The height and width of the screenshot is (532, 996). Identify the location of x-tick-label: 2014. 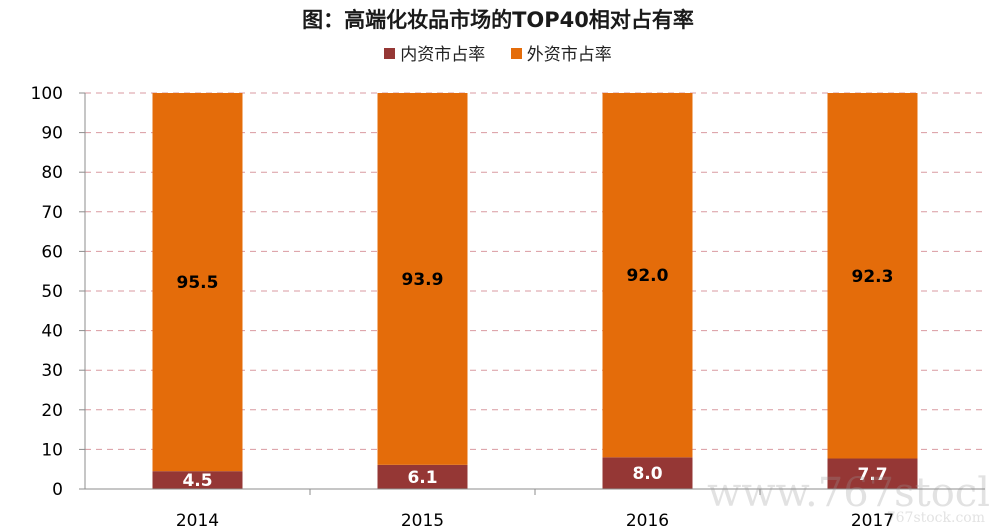
(197, 521).